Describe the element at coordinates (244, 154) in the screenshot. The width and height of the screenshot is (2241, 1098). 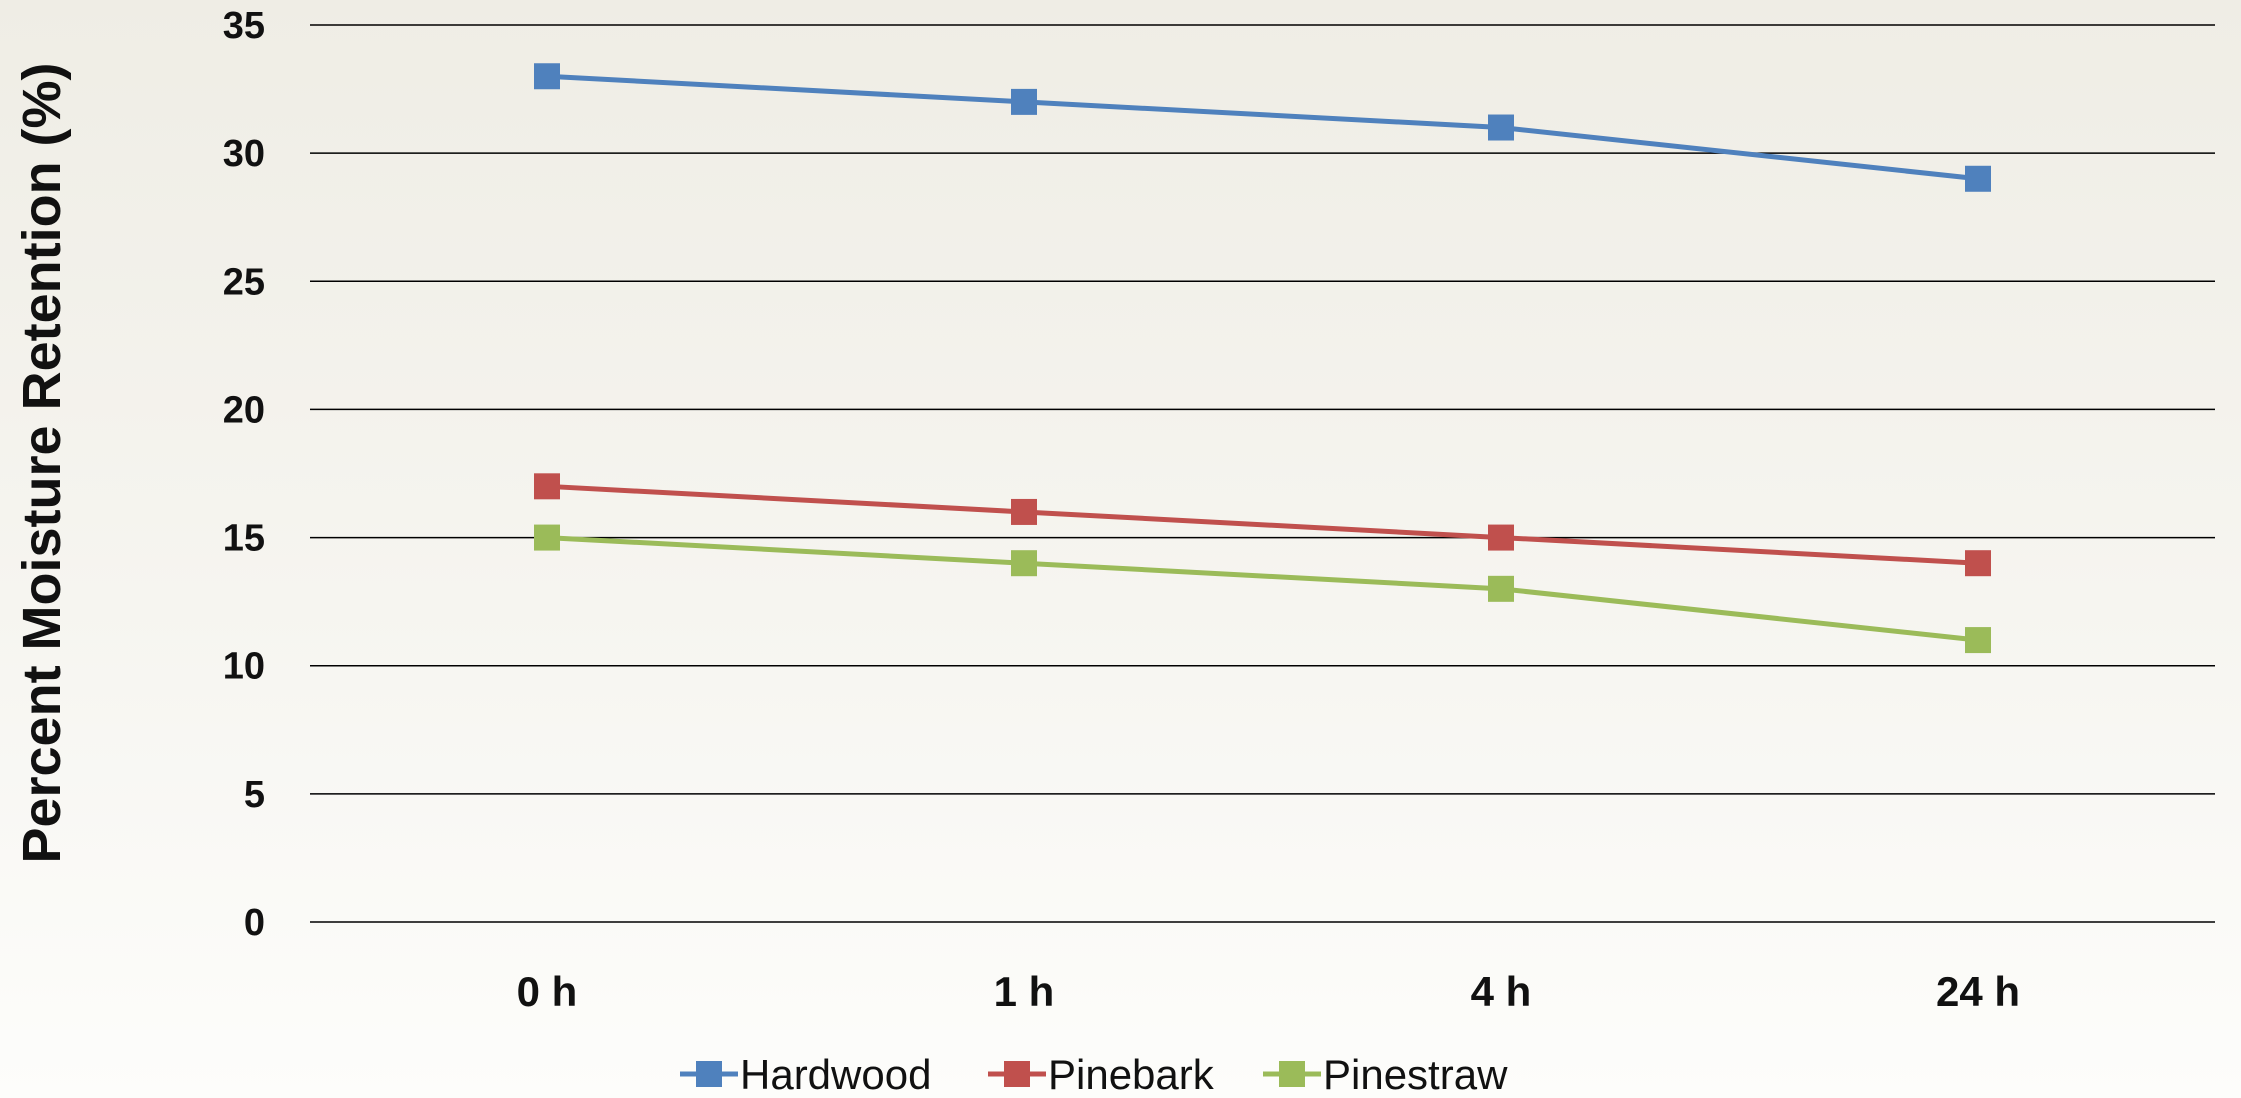
I see `y-tick-label: 30` at that location.